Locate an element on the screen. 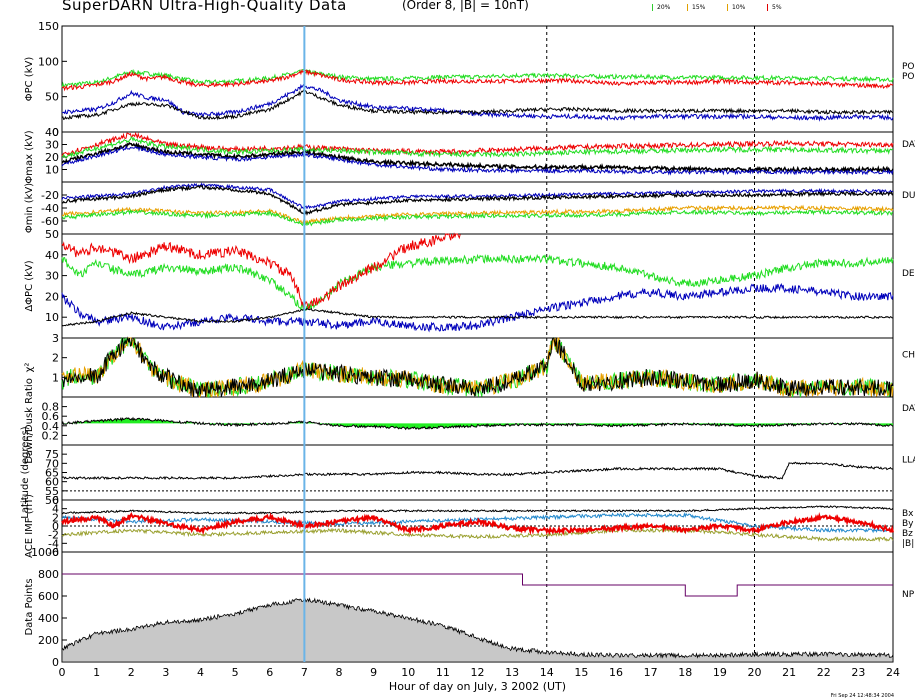 Image resolution: width=915 pixels, height=700 pixels. right-label-lat-0: LLA is located at coordinates (908, 461).